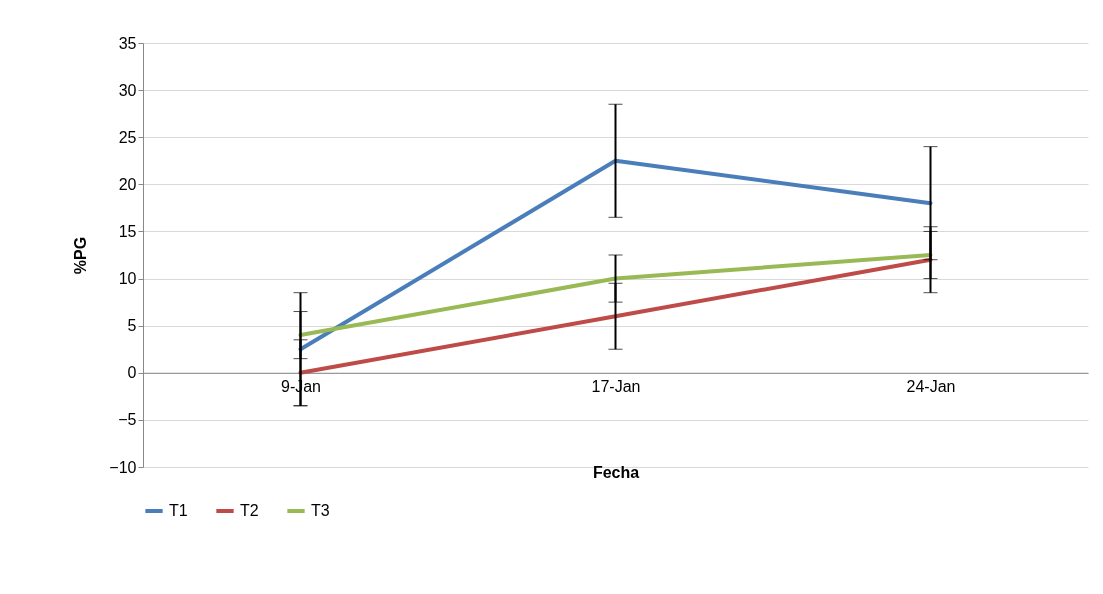 This screenshot has width=1103, height=594. I want to click on y-tick-label: 10, so click(127, 279).